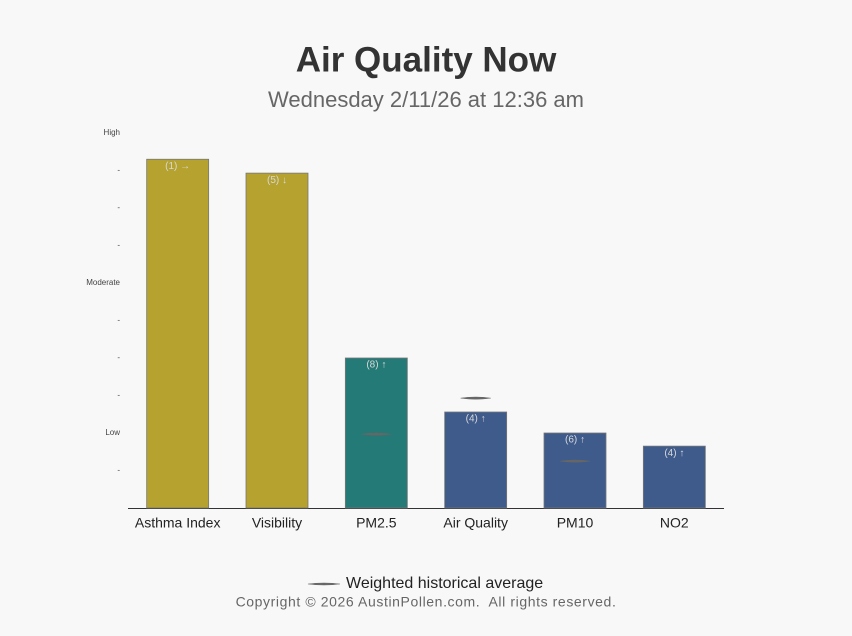  Describe the element at coordinates (426, 99) in the screenshot. I see `chart-subtitle: Wednesday 2/11/26 at 12:36 am` at that location.